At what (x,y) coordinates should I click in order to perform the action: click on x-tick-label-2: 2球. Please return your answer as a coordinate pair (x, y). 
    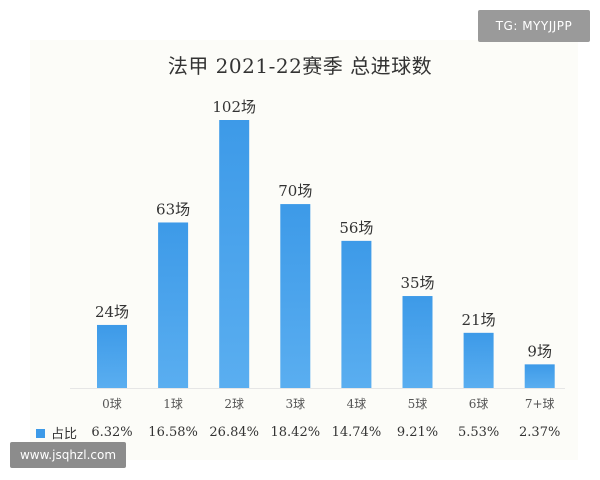
    Looking at the image, I should click on (234, 404).